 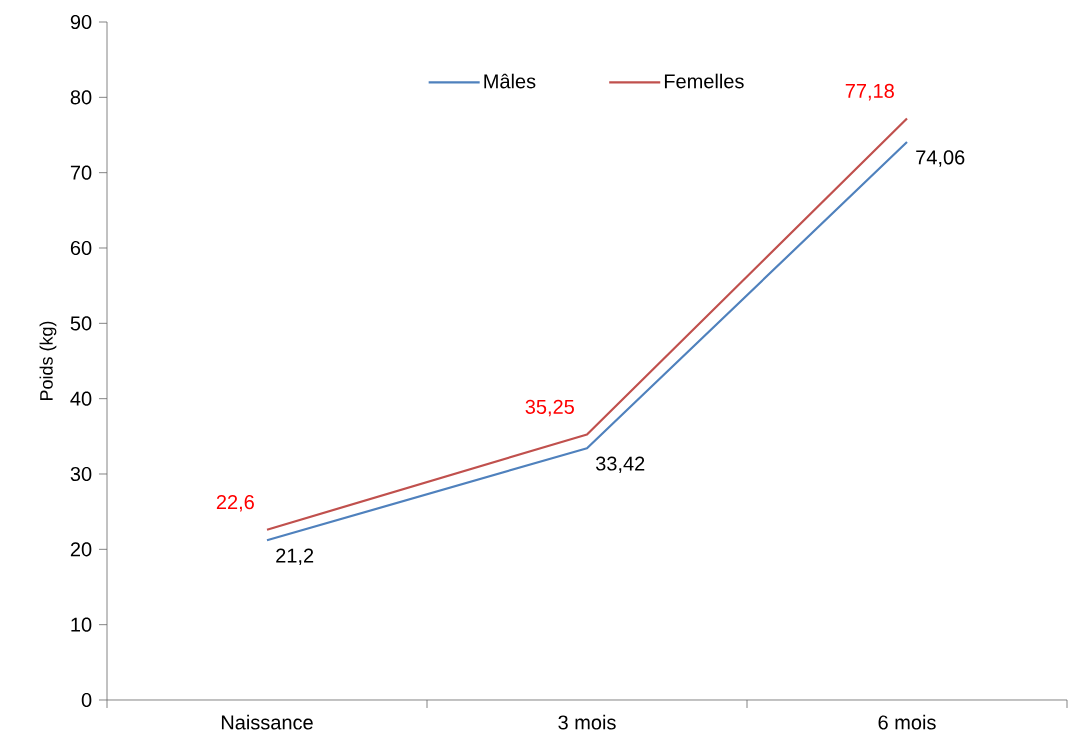 I want to click on legend-label: Femelles, so click(x=704, y=81).